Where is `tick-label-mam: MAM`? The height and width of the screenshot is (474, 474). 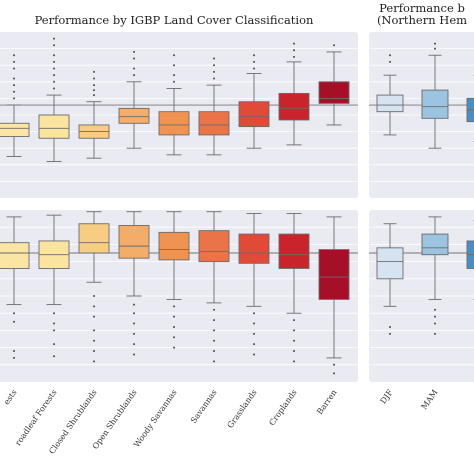
tick-label-mam: MAM is located at coordinates (430, 399).